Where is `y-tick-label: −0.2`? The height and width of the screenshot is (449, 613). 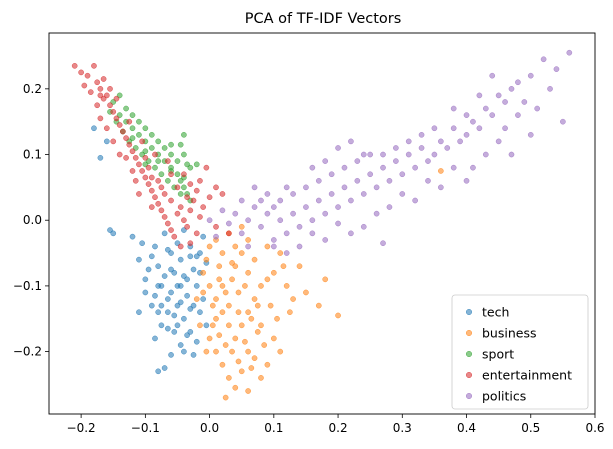
y-tick-label: −0.2 is located at coordinates (27, 352).